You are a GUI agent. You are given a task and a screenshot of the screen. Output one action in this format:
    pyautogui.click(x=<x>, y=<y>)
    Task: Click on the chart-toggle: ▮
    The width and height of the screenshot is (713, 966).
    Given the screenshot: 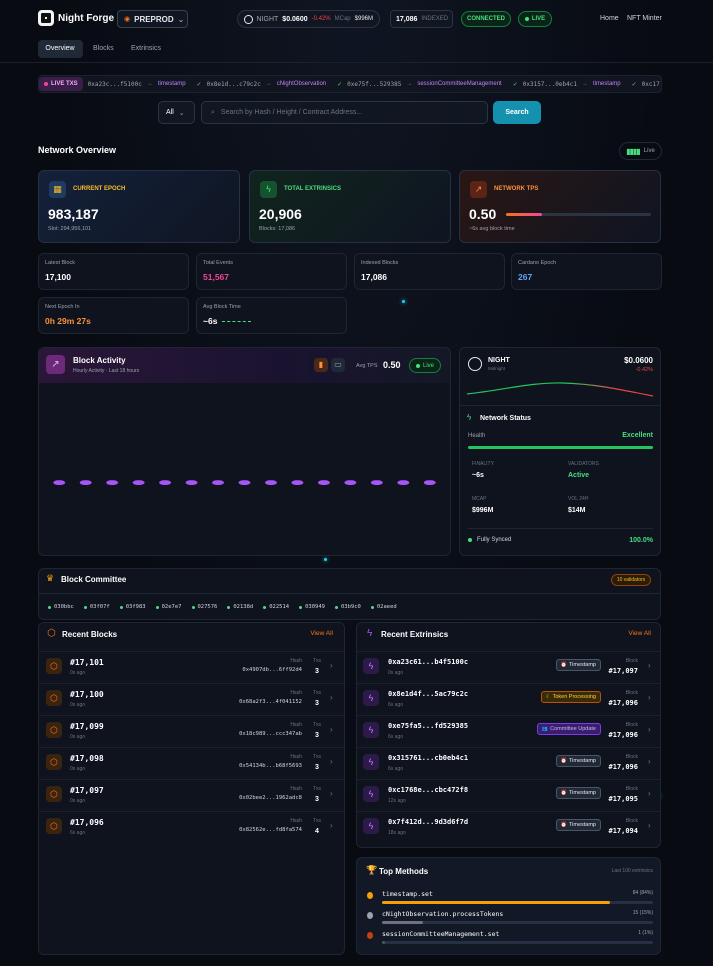 What is the action you would take?
    pyautogui.click(x=321, y=365)
    